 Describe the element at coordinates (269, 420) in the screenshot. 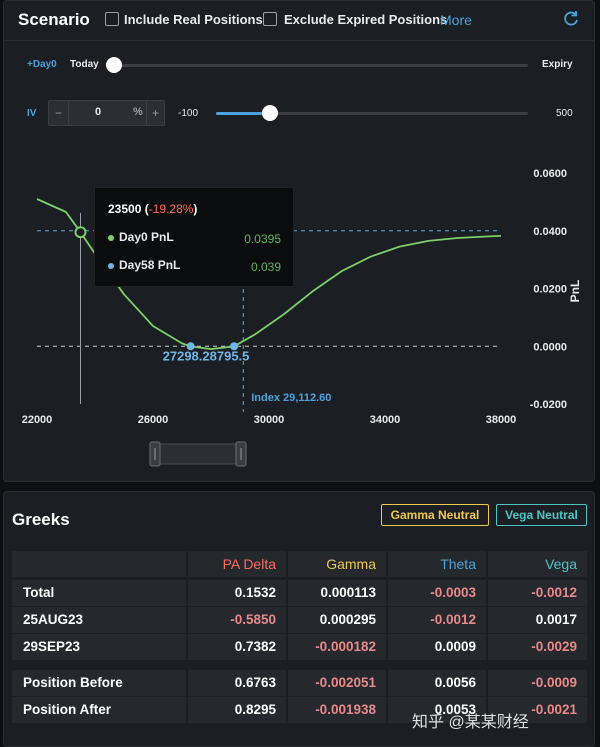

I see `x-tick-label: 30000` at that location.